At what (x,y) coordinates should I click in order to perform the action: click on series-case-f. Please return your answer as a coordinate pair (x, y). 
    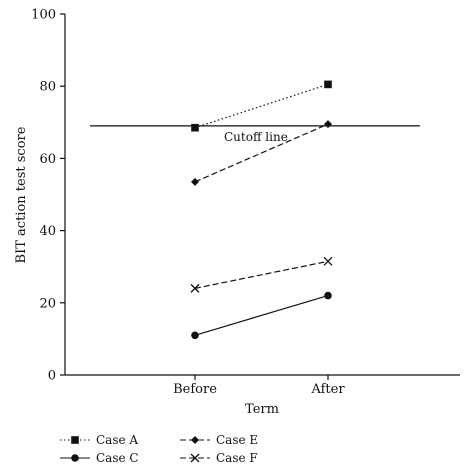
    Looking at the image, I should click on (261, 274).